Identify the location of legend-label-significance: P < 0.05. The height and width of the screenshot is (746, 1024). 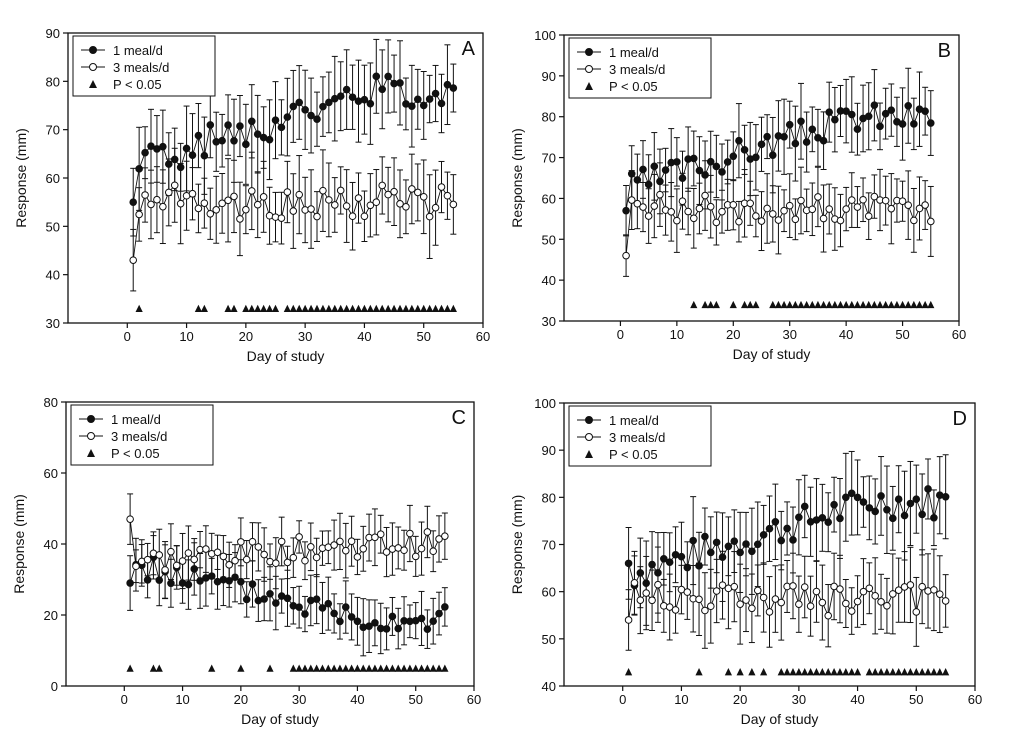
(633, 86).